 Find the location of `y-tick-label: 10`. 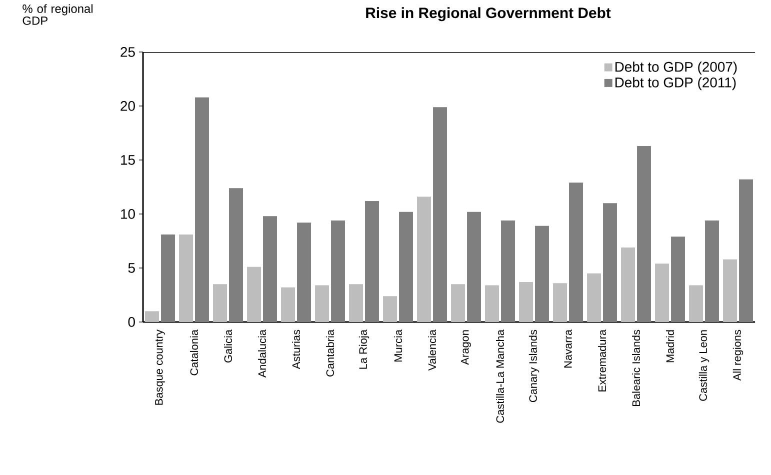

y-tick-label: 10 is located at coordinates (128, 214).